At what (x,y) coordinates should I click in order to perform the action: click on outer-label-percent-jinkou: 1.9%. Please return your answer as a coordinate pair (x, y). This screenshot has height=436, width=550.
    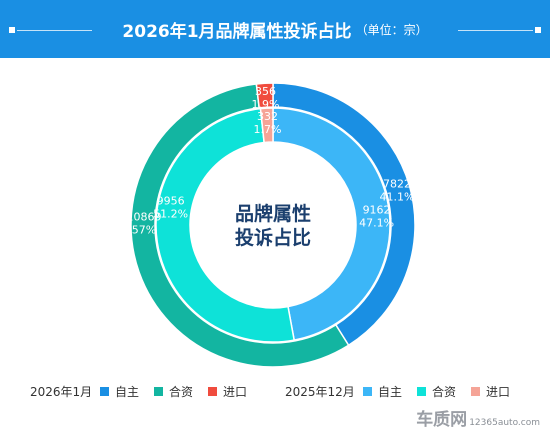
    Looking at the image, I should click on (266, 104).